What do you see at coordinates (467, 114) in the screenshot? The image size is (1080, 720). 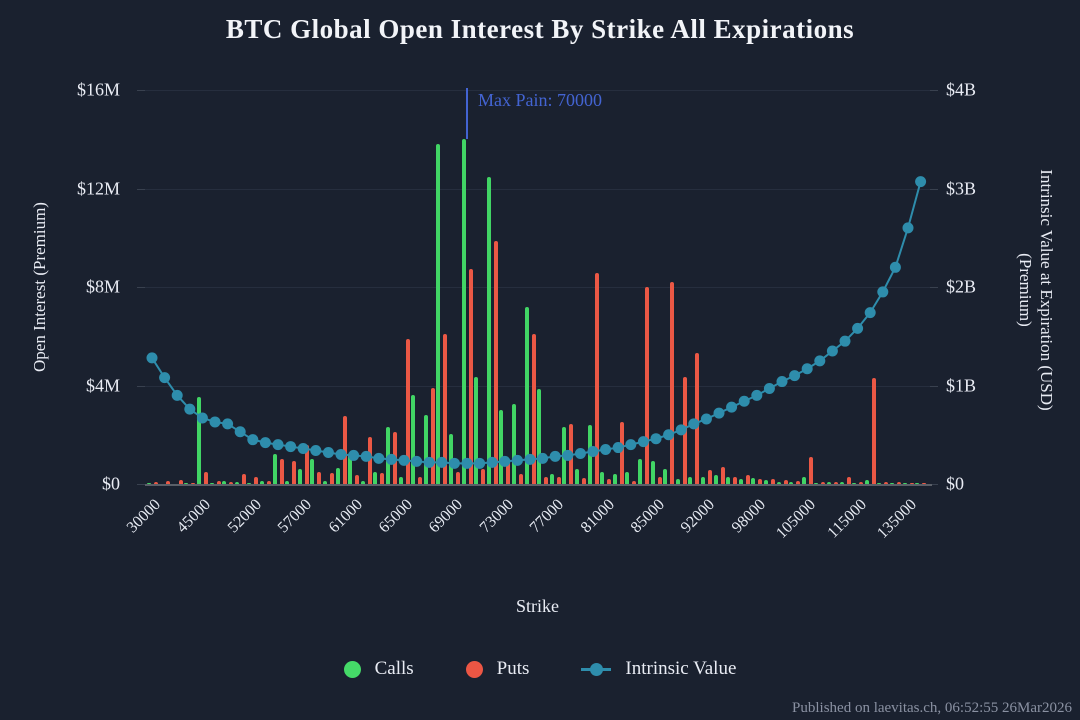 I see `max-pain-line` at bounding box center [467, 114].